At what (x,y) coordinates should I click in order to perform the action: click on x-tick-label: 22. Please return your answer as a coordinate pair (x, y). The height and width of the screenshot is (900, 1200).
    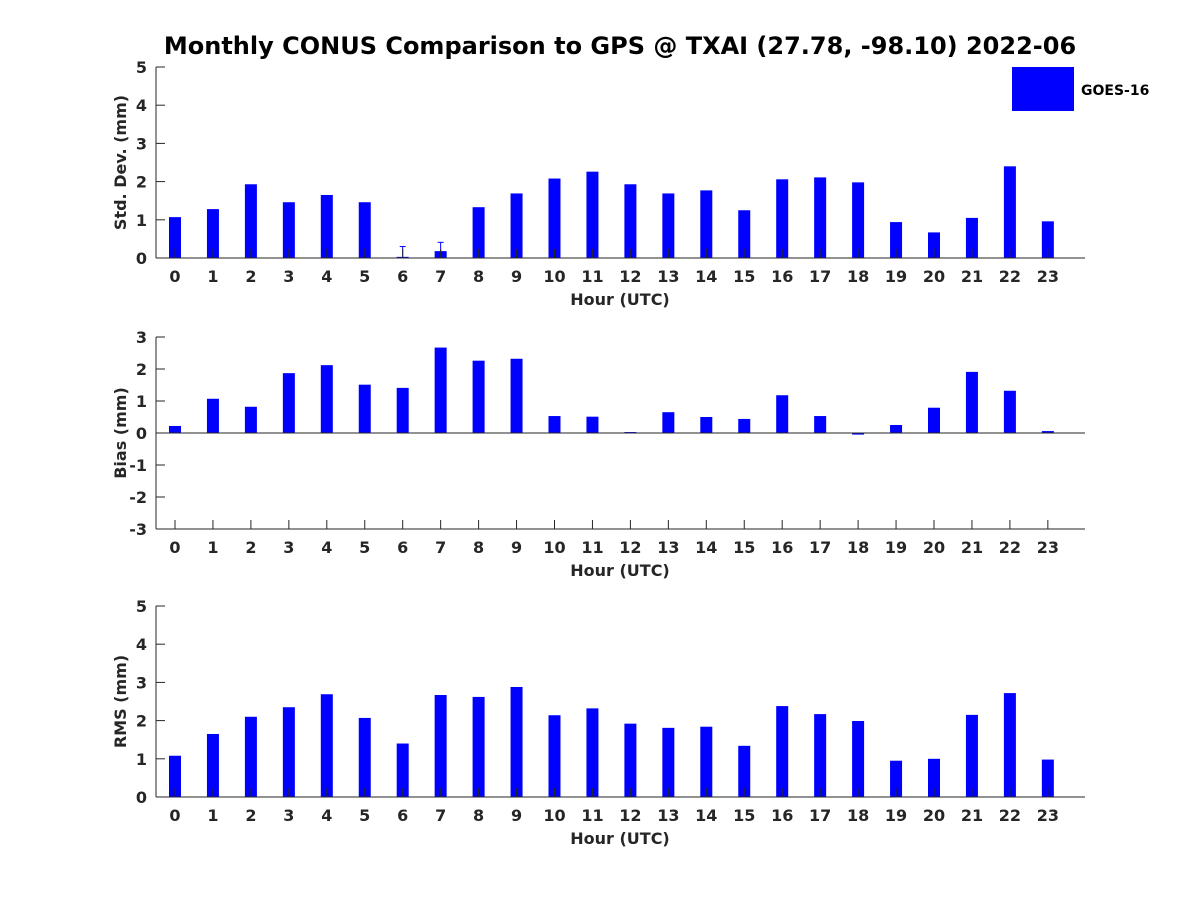
    Looking at the image, I should click on (1010, 547).